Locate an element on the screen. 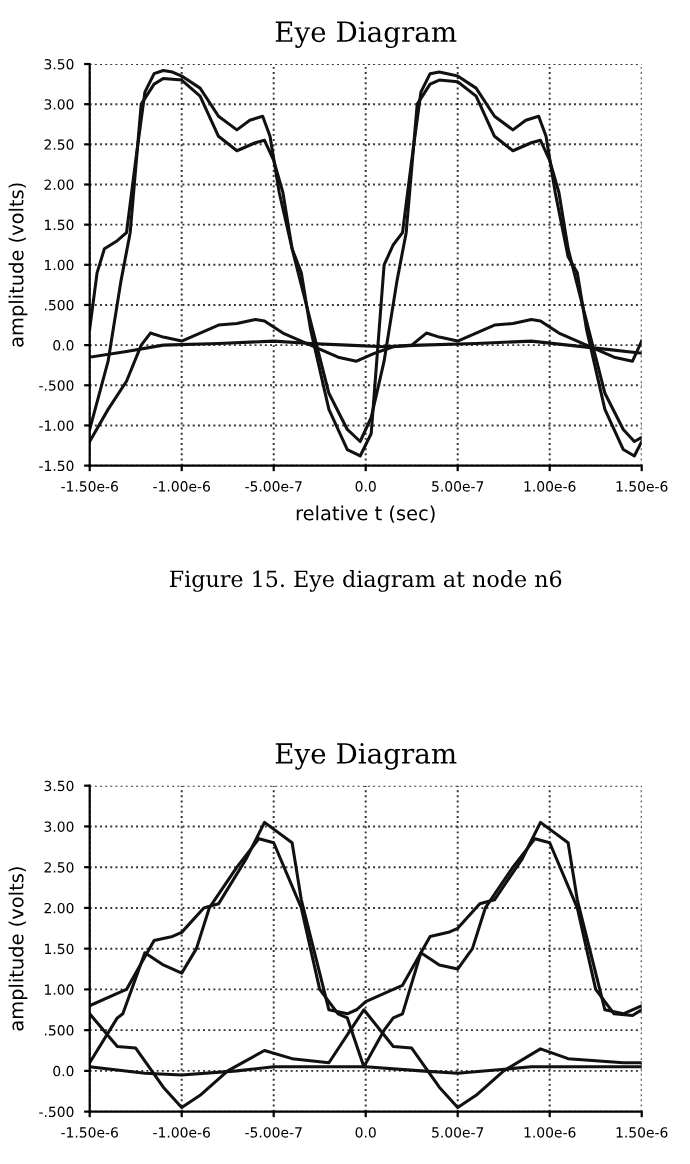  caption: Figure 15. Eye diagram at node n6 is located at coordinates (365, 581).